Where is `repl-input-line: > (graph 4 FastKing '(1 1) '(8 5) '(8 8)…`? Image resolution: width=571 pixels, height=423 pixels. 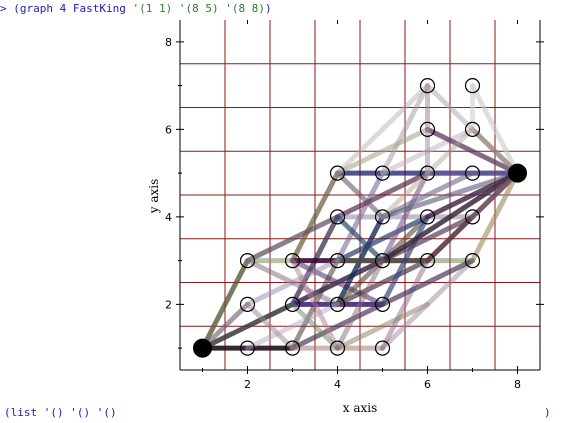
repl-input-line: > (graph 4 FastKing '(1 1) '(8 5) '(8 8)… is located at coordinates (136, 8).